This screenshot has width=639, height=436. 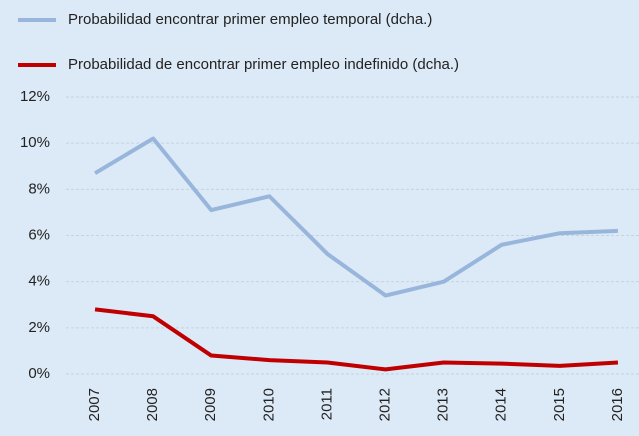 I want to click on x-tick-label: 2015, so click(x=559, y=404).